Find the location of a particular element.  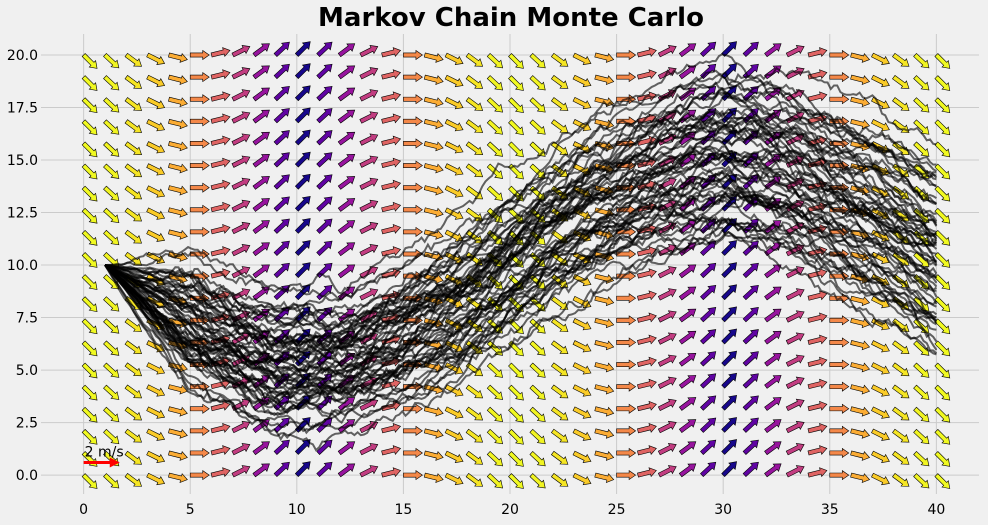

y-tick-label: 2.5 is located at coordinates (27, 424).